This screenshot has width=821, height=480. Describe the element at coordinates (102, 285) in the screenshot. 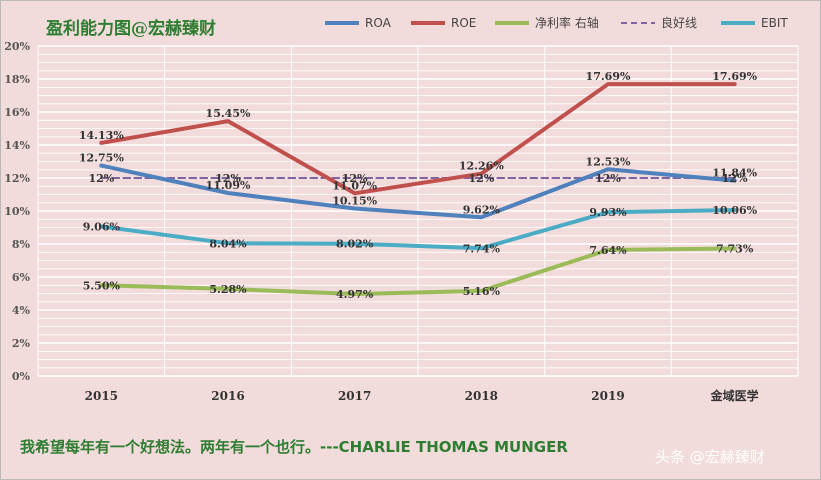

I see `data-label: 5.50%` at that location.